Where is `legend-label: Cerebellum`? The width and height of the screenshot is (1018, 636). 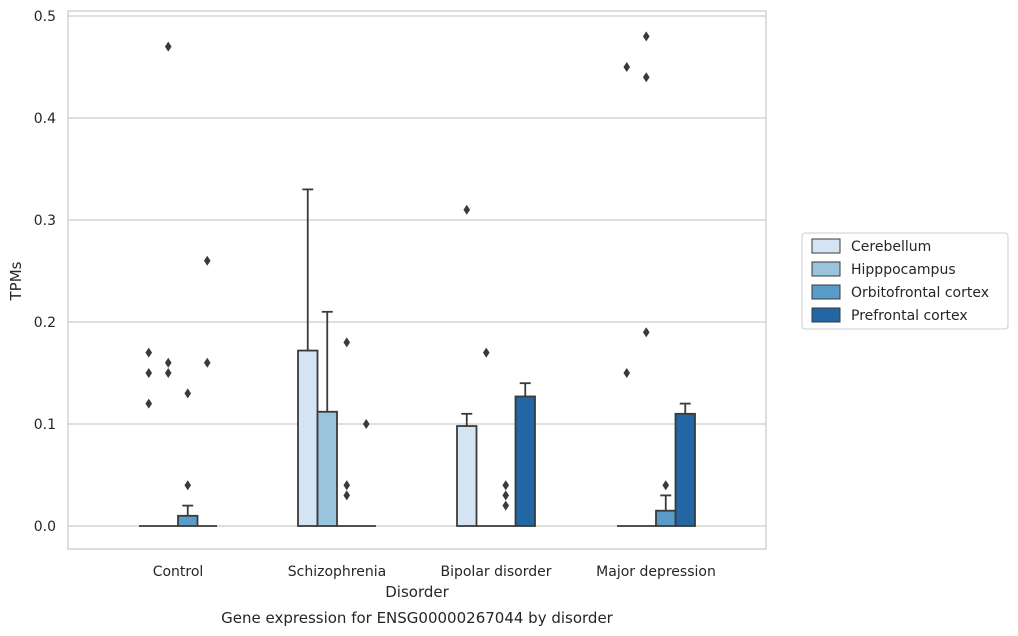
legend-label: Cerebellum is located at coordinates (891, 247).